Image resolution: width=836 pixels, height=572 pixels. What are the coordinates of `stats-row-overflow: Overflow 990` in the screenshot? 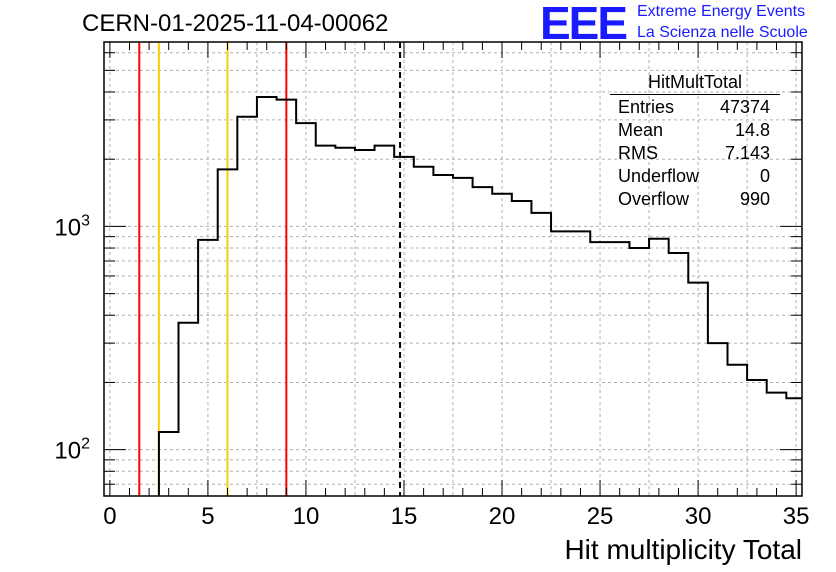 It's located at (695, 199).